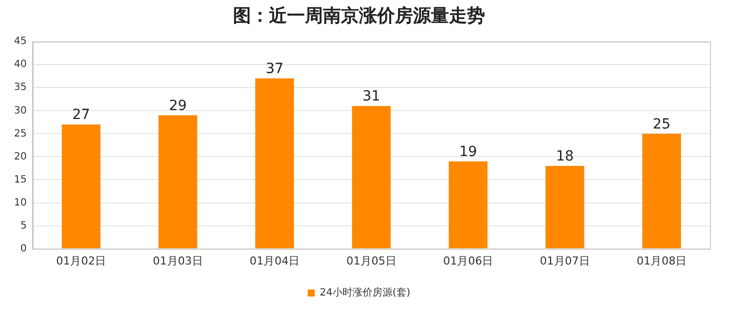  What do you see at coordinates (275, 261) in the screenshot?
I see `x-tick-label: 01月04日` at bounding box center [275, 261].